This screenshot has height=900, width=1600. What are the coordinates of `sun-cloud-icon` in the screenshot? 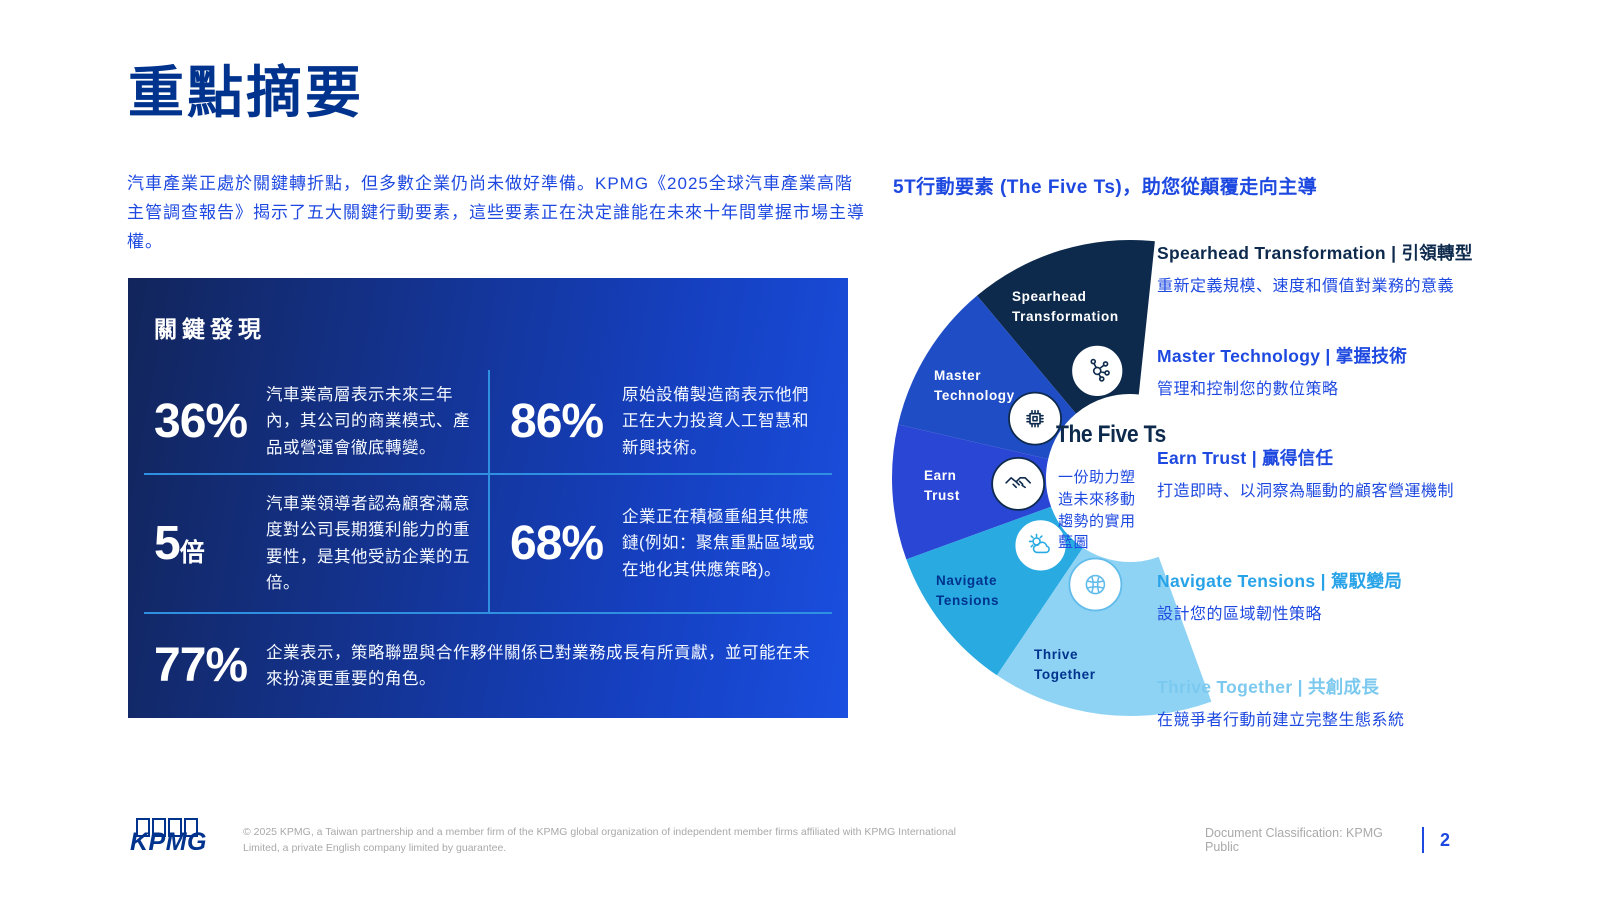 It's located at (1040, 545).